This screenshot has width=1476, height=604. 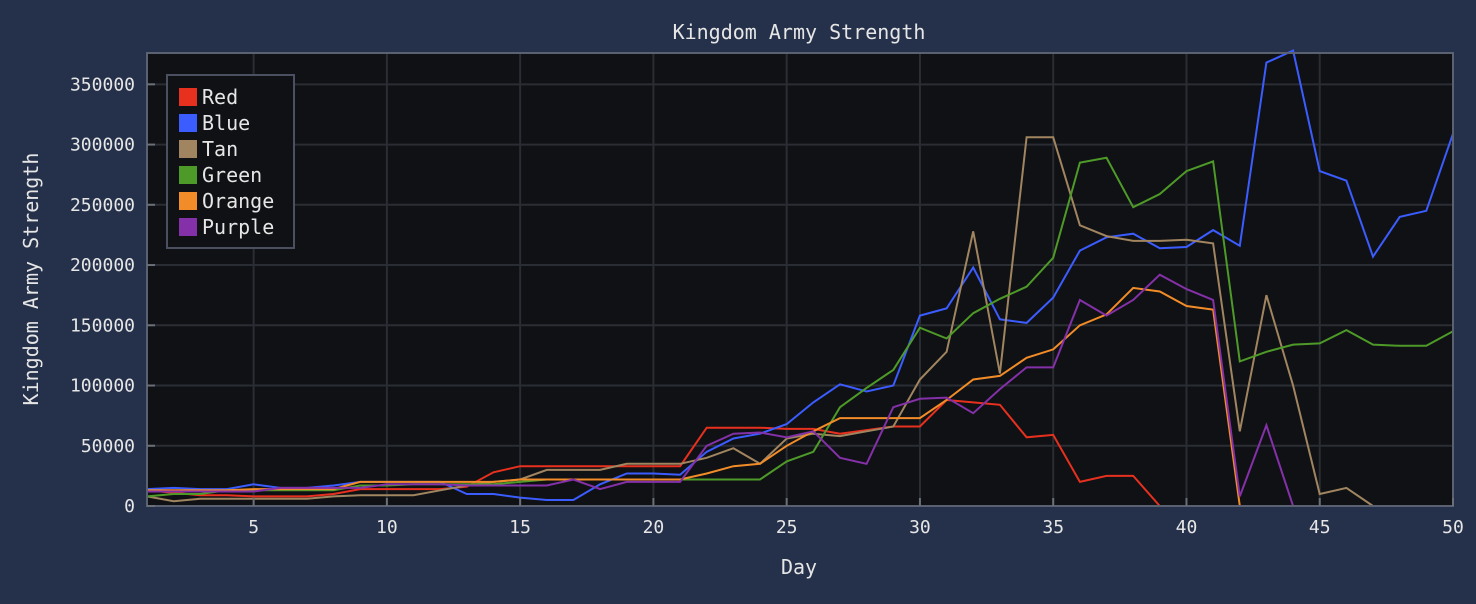 What do you see at coordinates (188, 97) in the screenshot?
I see `legend-swatch-red` at bounding box center [188, 97].